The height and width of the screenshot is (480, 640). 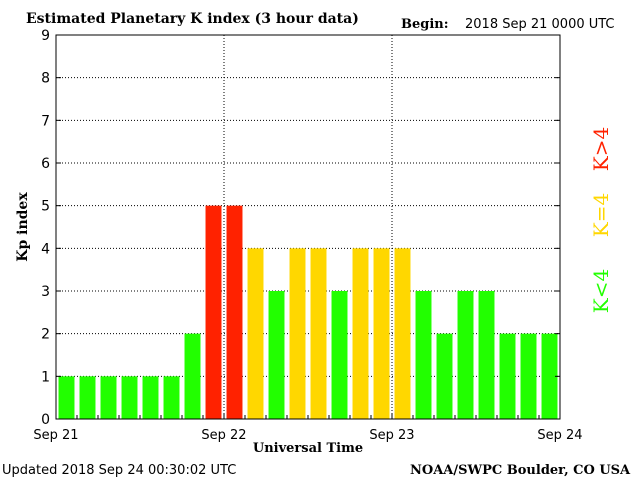 What do you see at coordinates (45, 207) in the screenshot?
I see `y-tick-label: 5` at bounding box center [45, 207].